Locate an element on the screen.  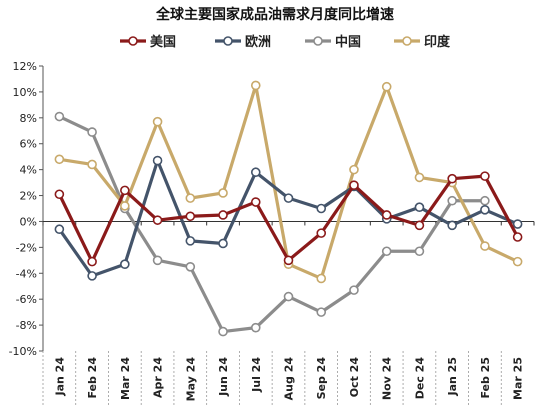
x-tick-label: Mar 25 is located at coordinates (518, 378).